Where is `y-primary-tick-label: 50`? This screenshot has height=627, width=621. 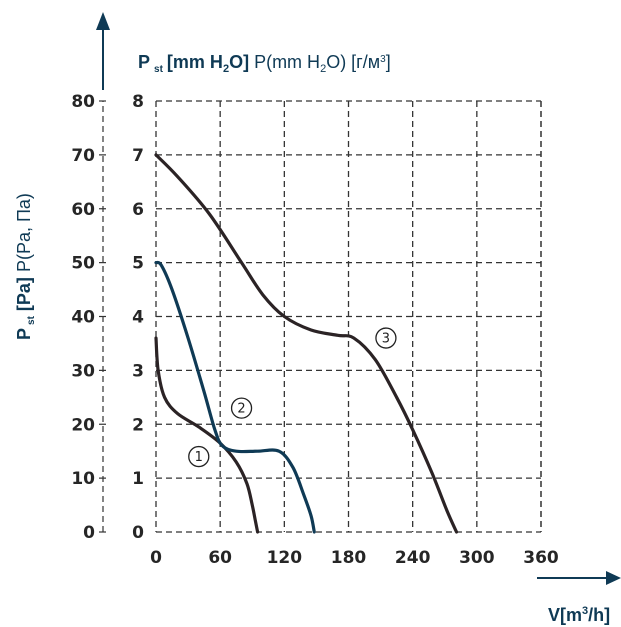 y-primary-tick-label: 50 is located at coordinates (83, 264).